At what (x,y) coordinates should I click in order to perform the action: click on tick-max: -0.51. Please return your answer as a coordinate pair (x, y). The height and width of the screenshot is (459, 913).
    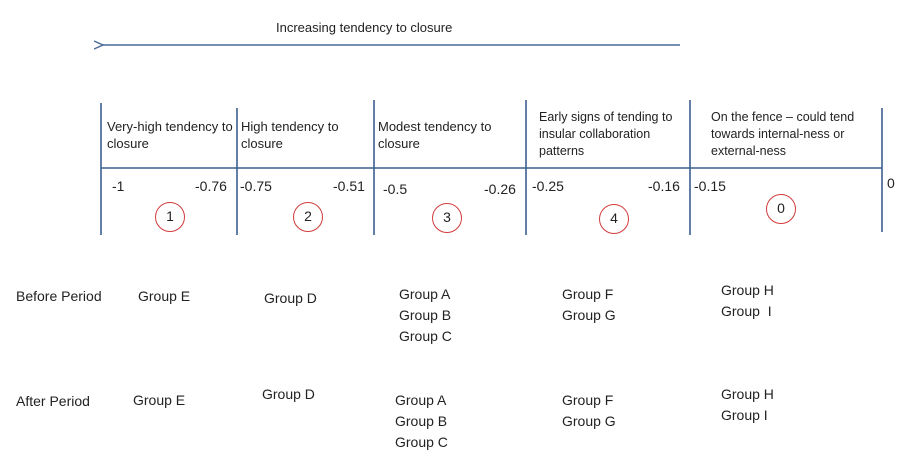
    Looking at the image, I should click on (349, 186).